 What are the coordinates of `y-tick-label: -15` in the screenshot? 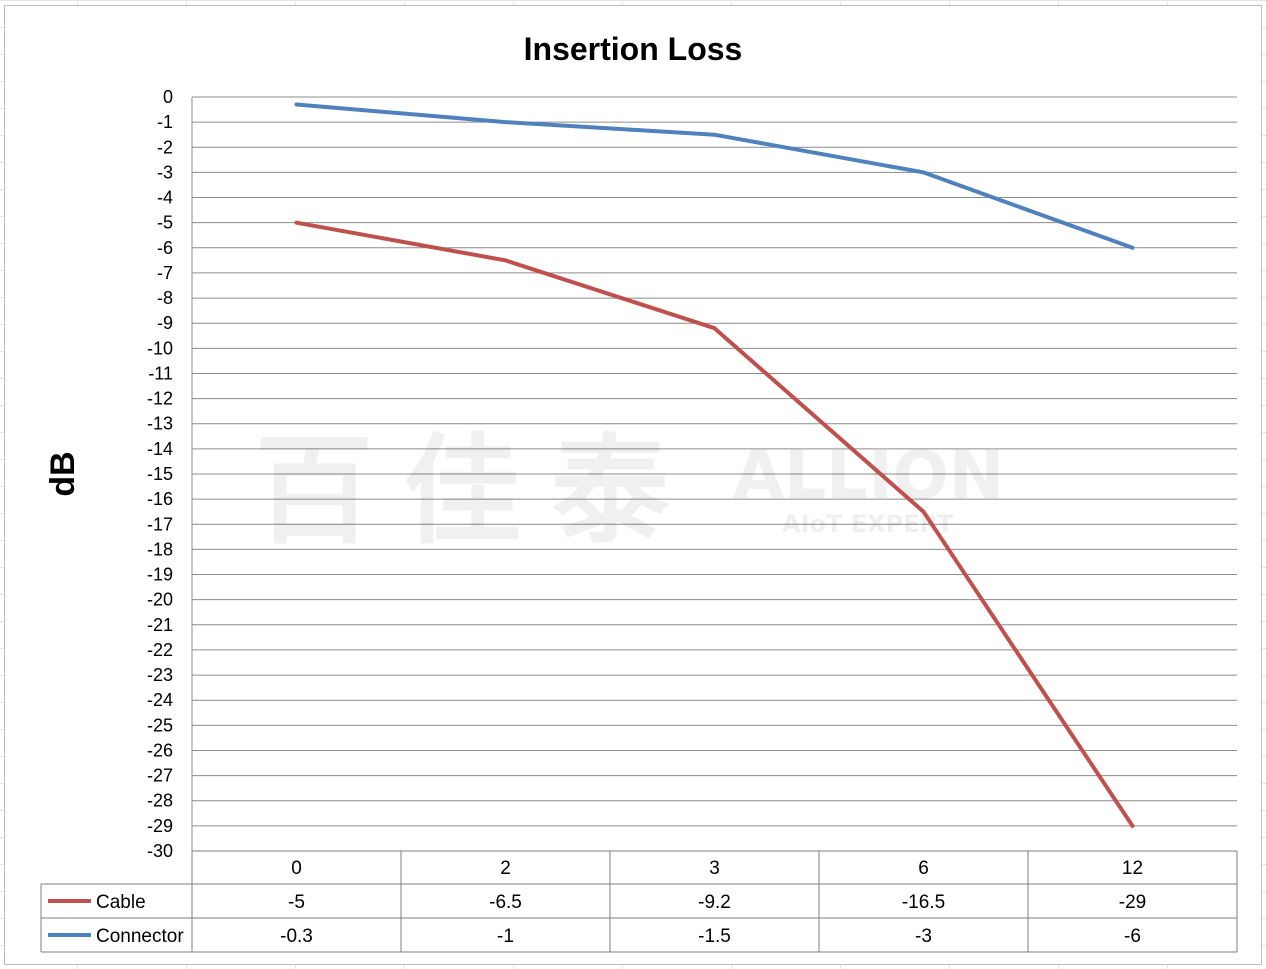 It's located at (160, 474).